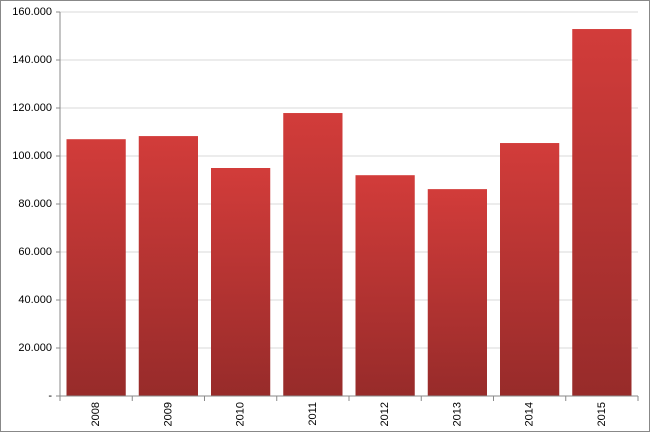 Image resolution: width=650 pixels, height=432 pixels. What do you see at coordinates (35, 252) in the screenshot?
I see `y-tick-label: 60.000` at bounding box center [35, 252].